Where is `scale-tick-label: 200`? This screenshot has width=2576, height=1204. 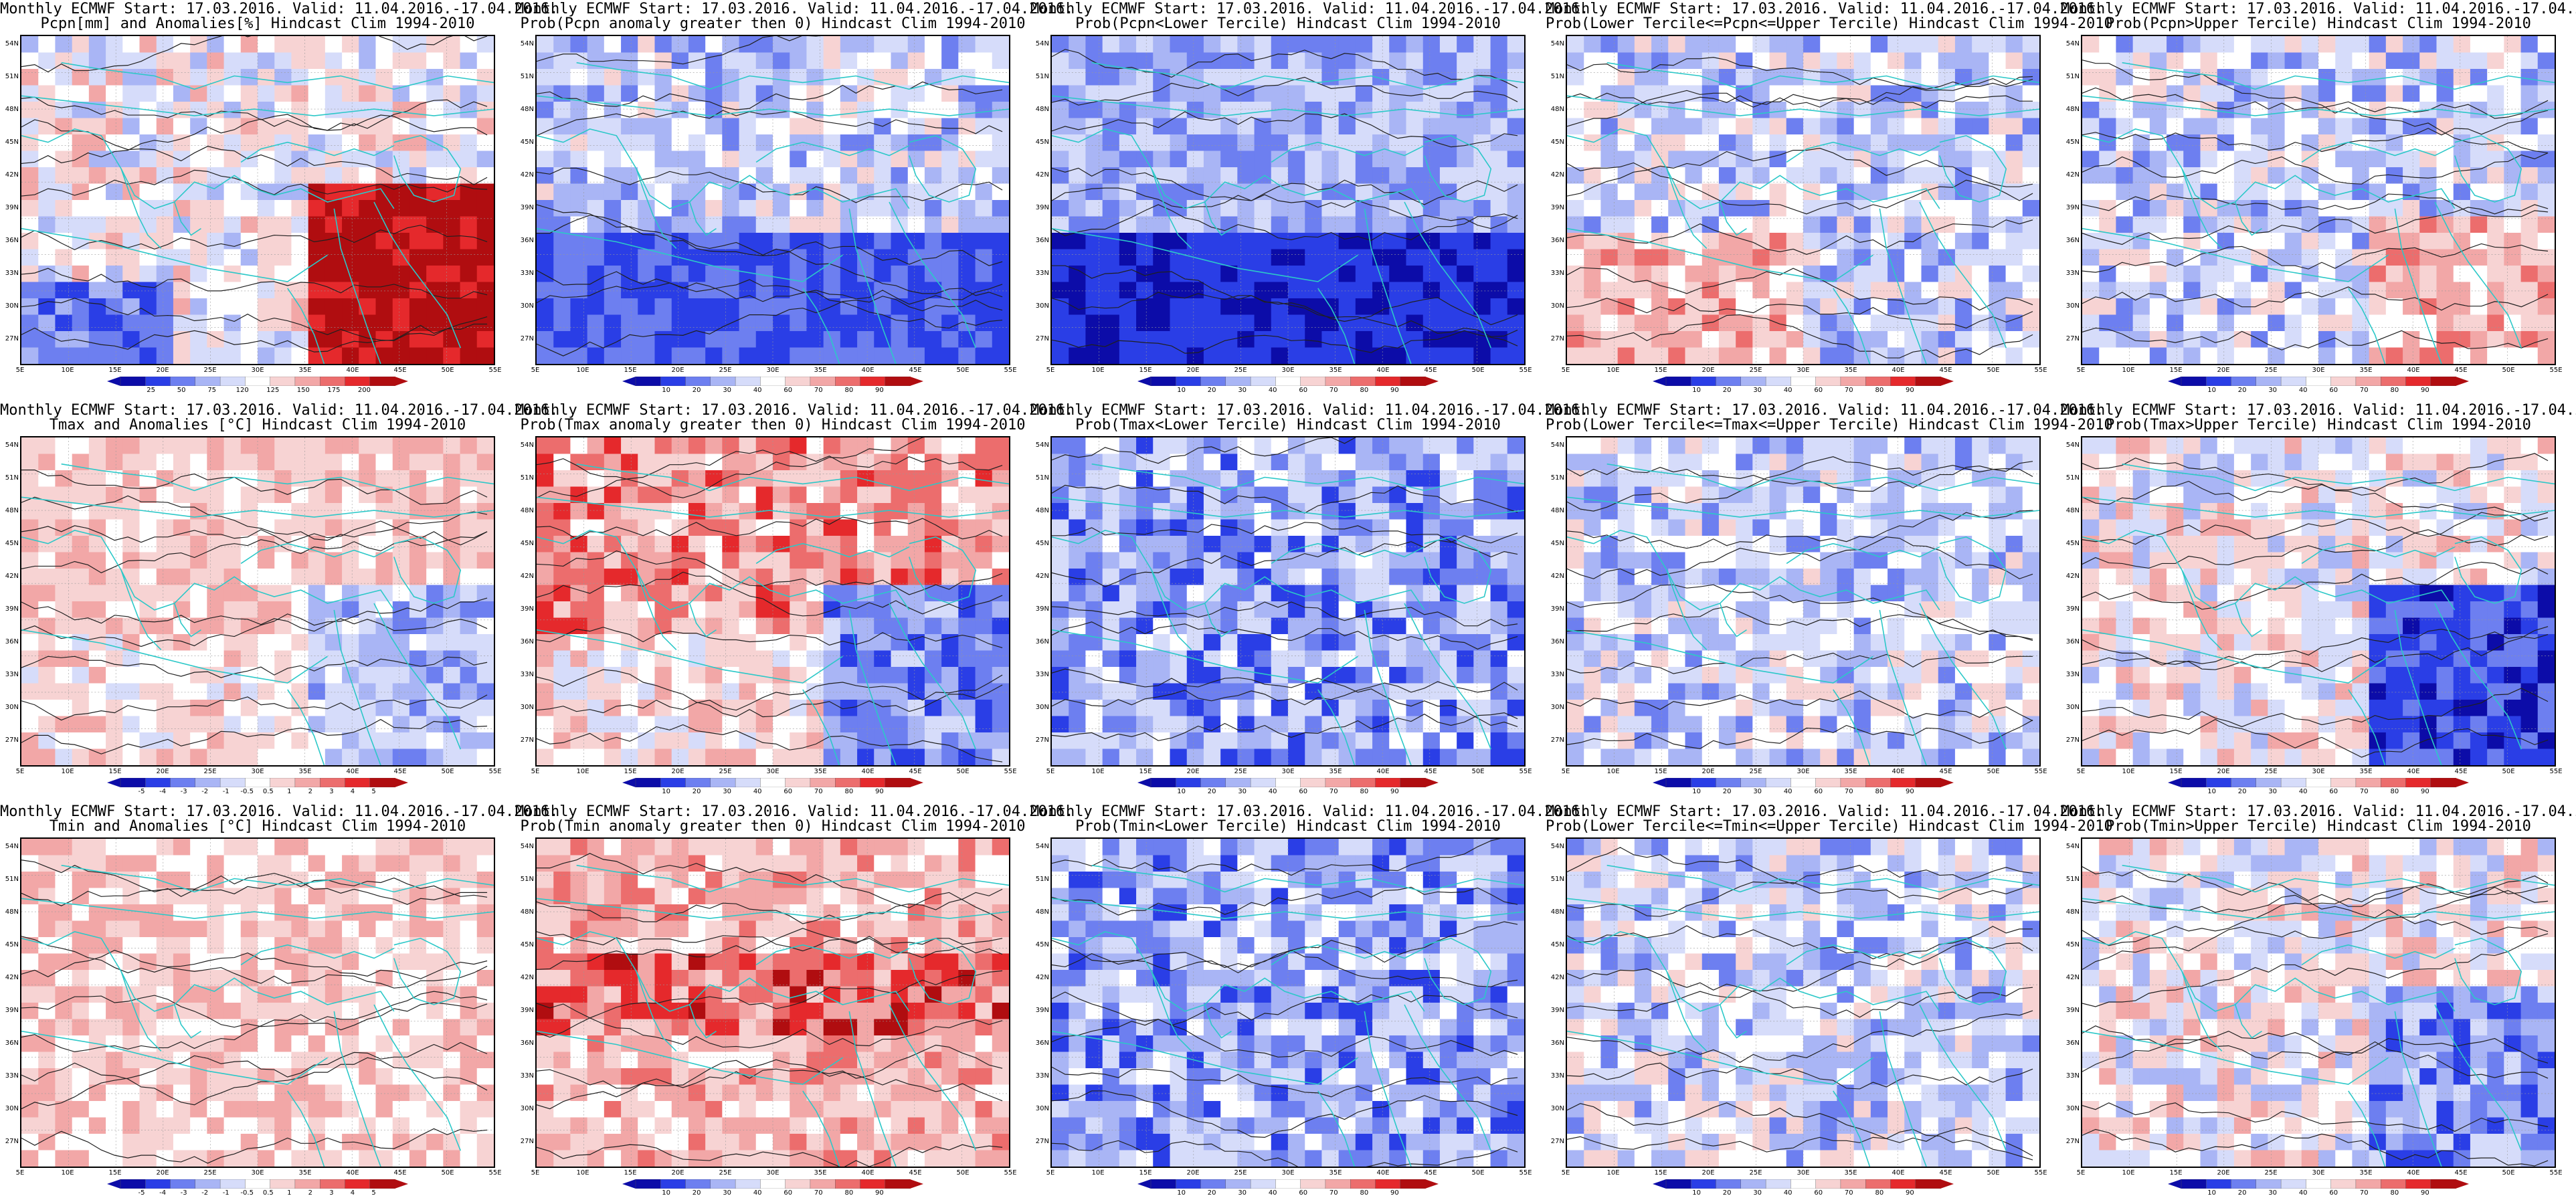
scale-tick-label: 200 is located at coordinates (364, 390).